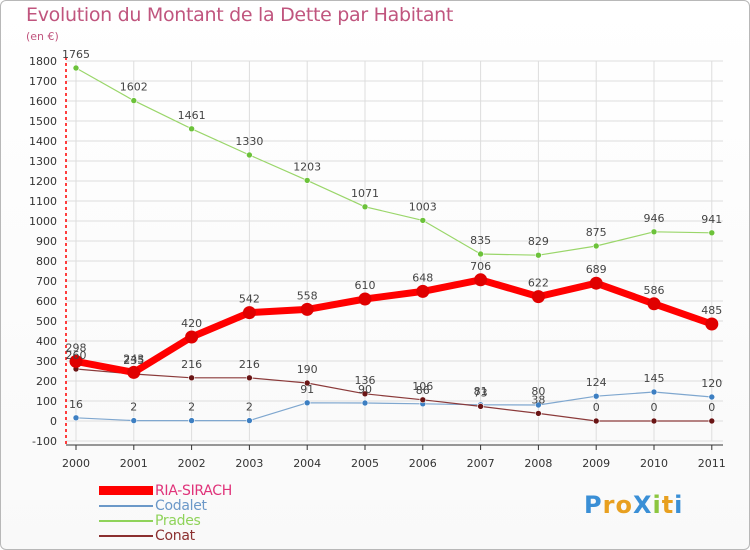 Image resolution: width=750 pixels, height=550 pixels. I want to click on data-label: 420, so click(191, 323).